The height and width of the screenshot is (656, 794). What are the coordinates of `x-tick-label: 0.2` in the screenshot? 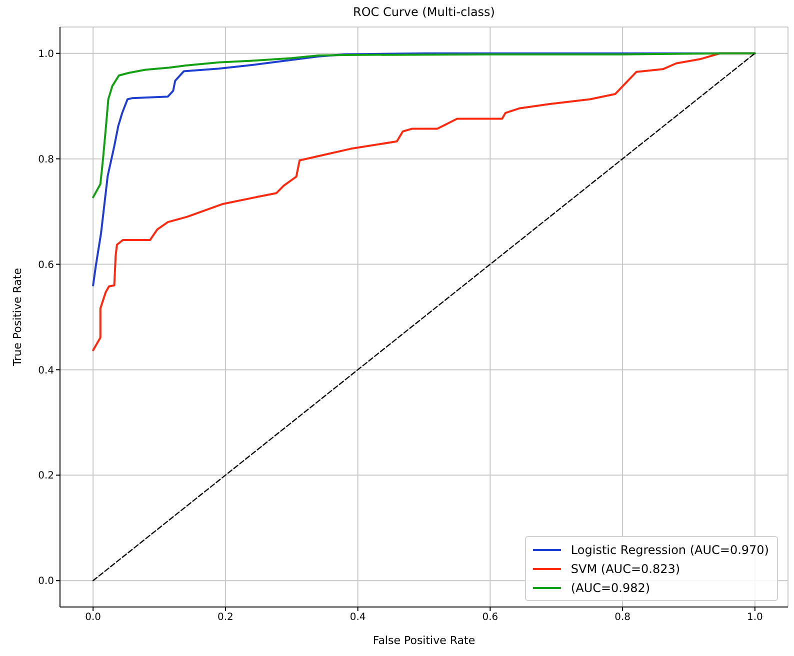 It's located at (226, 618).